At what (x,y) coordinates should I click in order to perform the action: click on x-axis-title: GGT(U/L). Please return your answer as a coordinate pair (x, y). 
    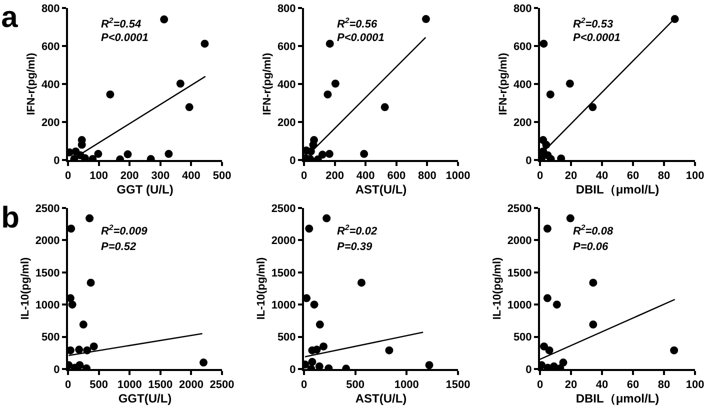
    Looking at the image, I should click on (145, 399).